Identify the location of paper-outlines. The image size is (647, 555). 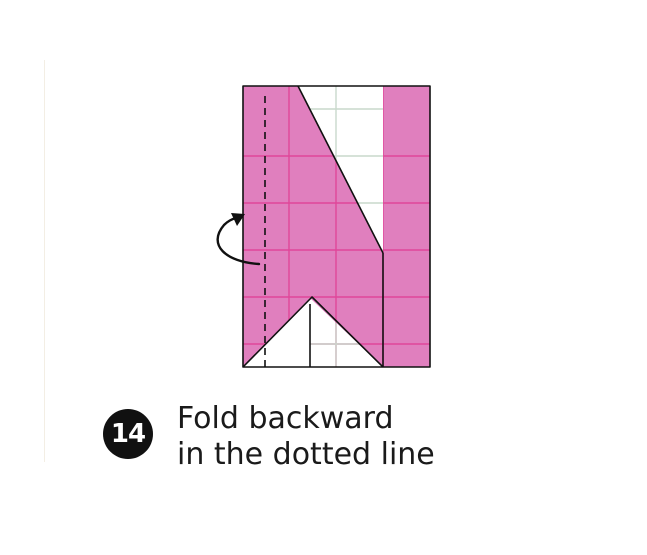
(336, 226).